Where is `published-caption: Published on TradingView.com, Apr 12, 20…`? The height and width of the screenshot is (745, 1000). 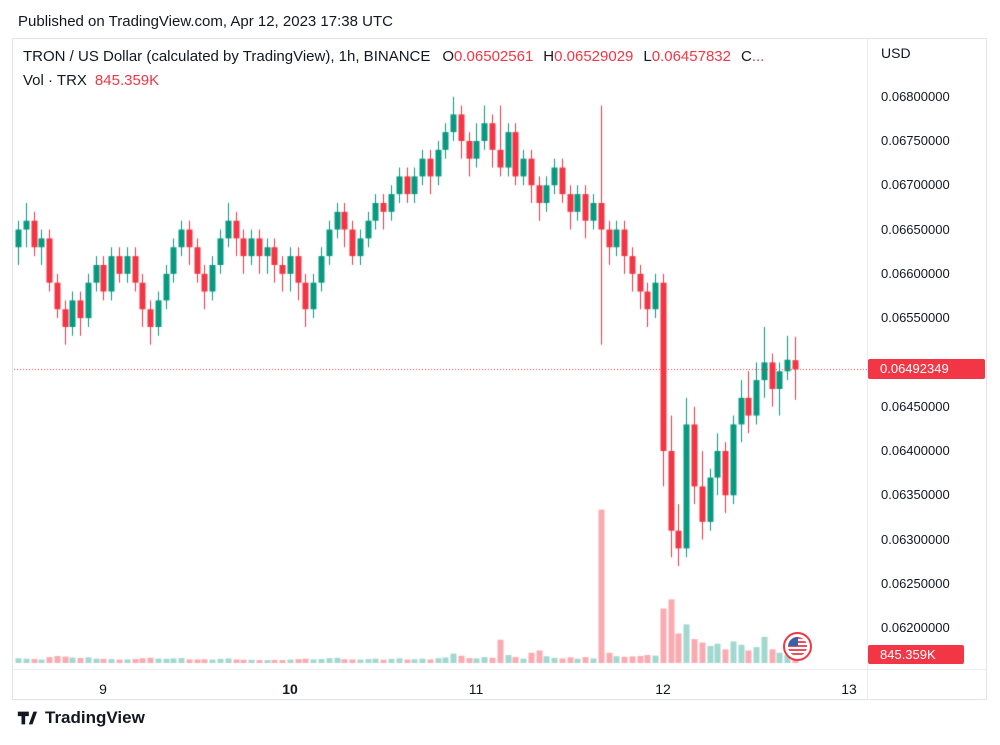
published-caption: Published on TradingView.com, Apr 12, 20… is located at coordinates (205, 21).